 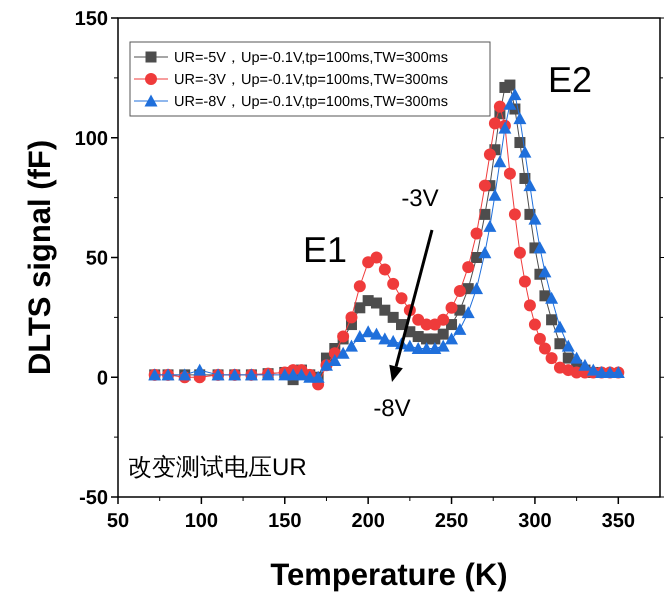 What do you see at coordinates (392, 408) in the screenshot?
I see `annotation: -8V` at bounding box center [392, 408].